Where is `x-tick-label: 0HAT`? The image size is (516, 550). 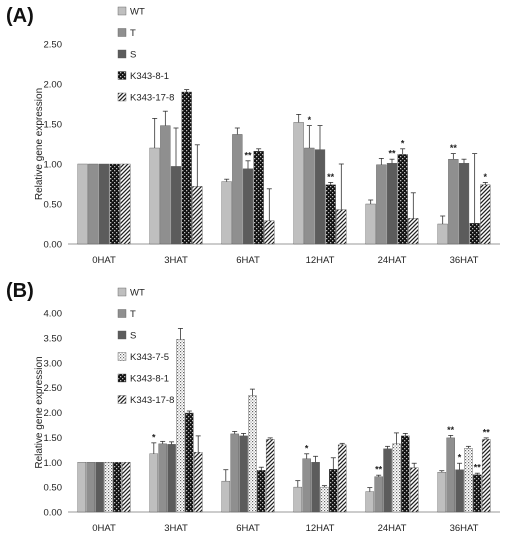 x-tick-label: 0HAT is located at coordinates (104, 528).